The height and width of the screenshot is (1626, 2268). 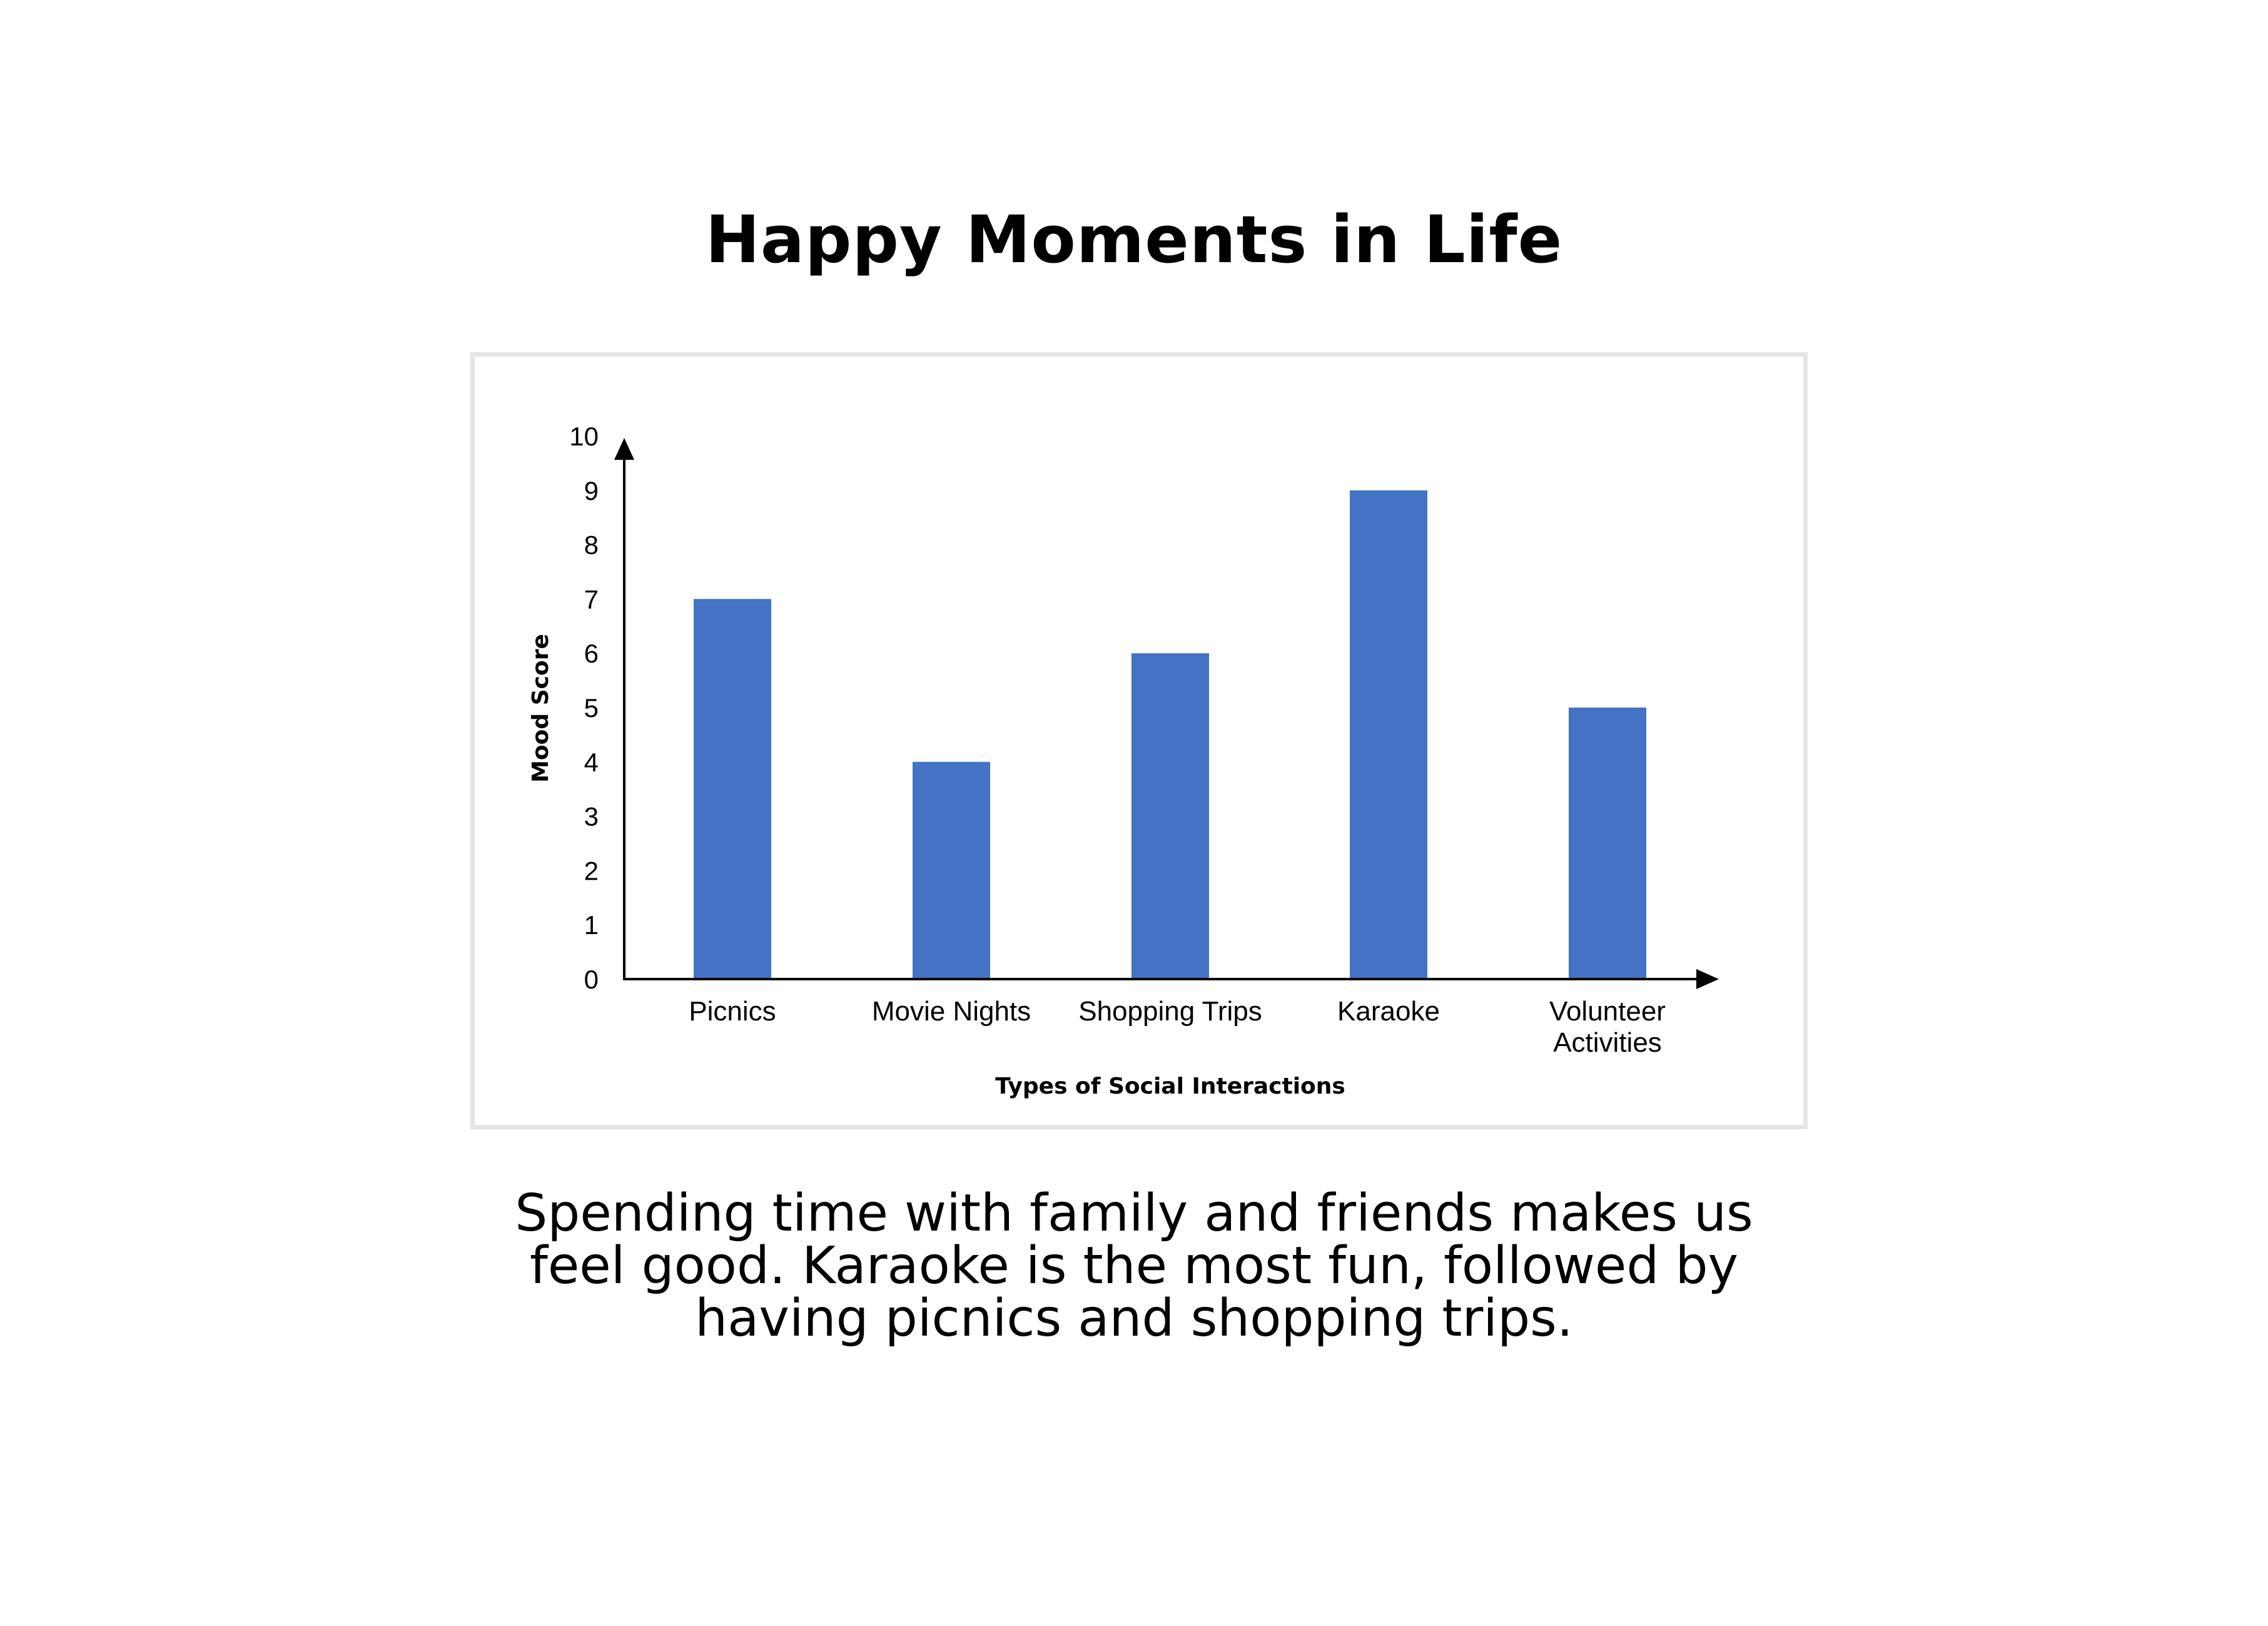 I want to click on y-tick-label: 5, so click(x=591, y=708).